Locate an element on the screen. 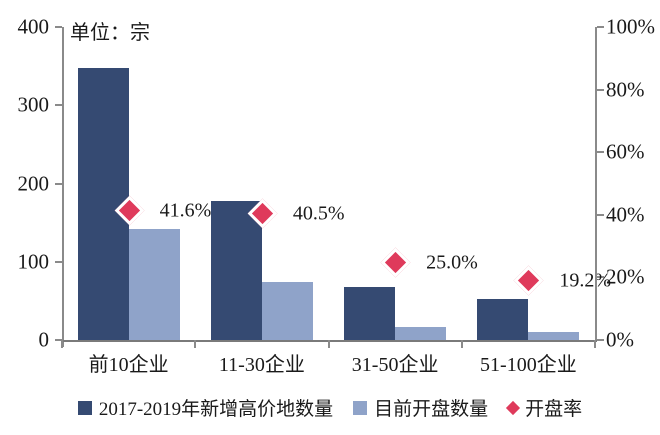 This screenshot has height=435, width=660. left-axis-tick-label: 200 is located at coordinates (33, 183).